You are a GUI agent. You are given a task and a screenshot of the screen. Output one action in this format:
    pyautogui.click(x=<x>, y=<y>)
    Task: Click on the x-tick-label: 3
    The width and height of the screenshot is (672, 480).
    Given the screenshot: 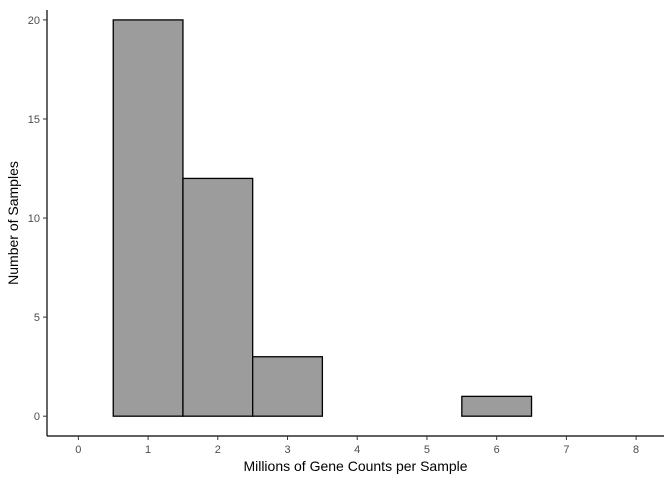 What is the action you would take?
    pyautogui.click(x=287, y=450)
    